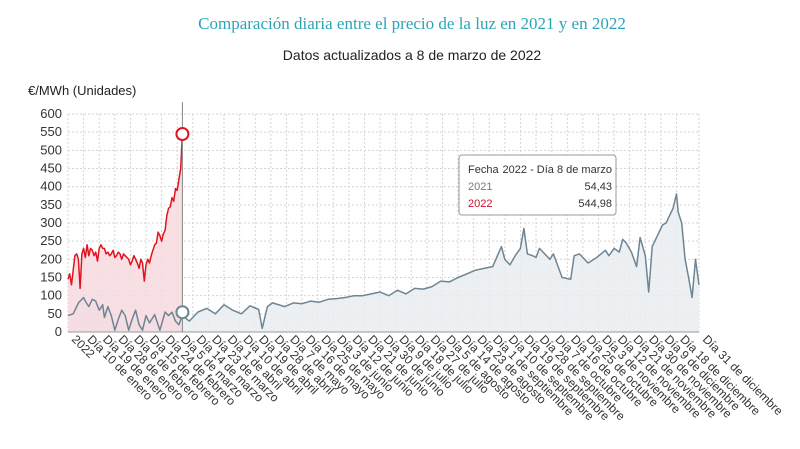 Image resolution: width=800 pixels, height=449 pixels. What do you see at coordinates (125, 211) in the screenshot?
I see `series-line-2022` at bounding box center [125, 211].